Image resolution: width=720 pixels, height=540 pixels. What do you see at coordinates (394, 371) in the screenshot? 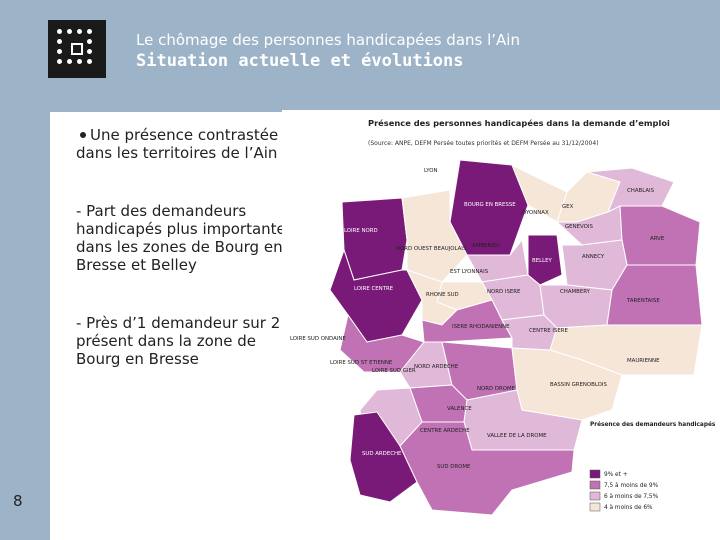
I see `label-loire-sud-gier: LOIRE SUD GIER` at bounding box center [394, 371].